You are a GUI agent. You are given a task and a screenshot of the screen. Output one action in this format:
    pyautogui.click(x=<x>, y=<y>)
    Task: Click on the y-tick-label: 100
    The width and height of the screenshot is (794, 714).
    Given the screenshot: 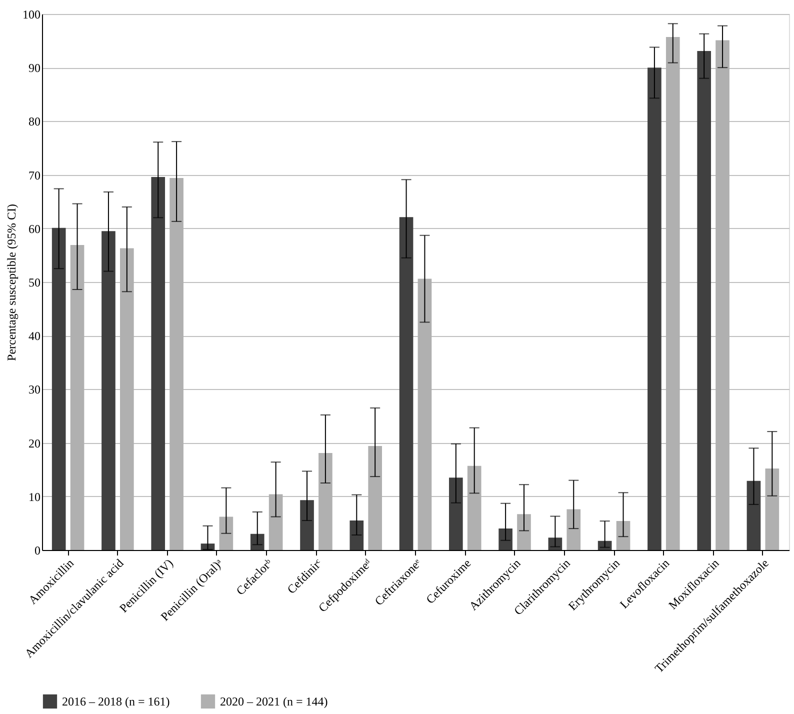 What is the action you would take?
    pyautogui.click(x=31, y=15)
    